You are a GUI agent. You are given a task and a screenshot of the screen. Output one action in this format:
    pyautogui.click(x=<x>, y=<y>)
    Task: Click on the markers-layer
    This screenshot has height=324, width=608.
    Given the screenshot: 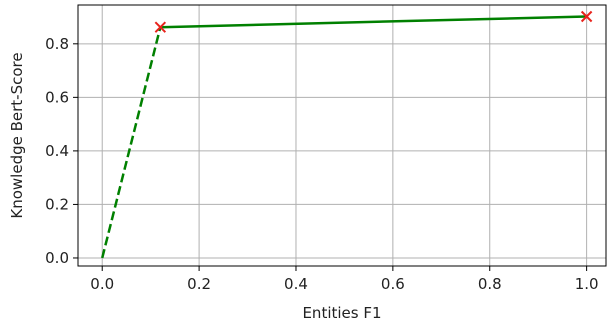 What is the action you would take?
    pyautogui.click(x=373, y=21)
    